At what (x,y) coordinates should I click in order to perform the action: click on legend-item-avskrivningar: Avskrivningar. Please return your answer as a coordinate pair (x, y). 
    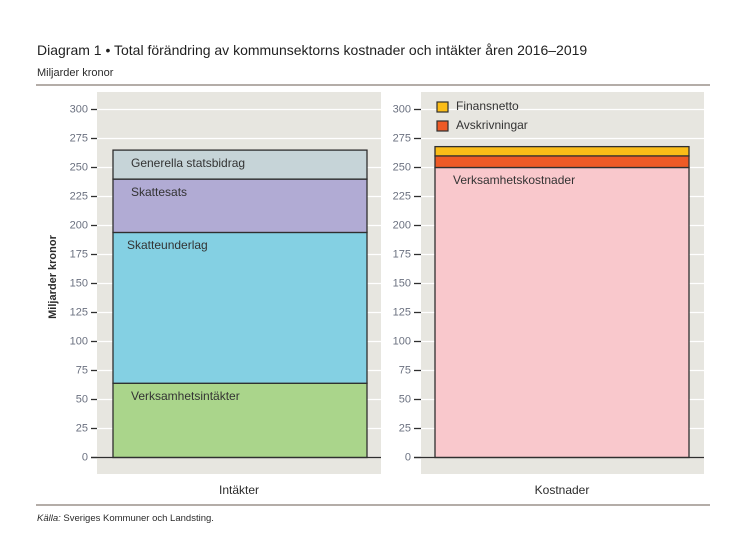
    Looking at the image, I should click on (482, 125).